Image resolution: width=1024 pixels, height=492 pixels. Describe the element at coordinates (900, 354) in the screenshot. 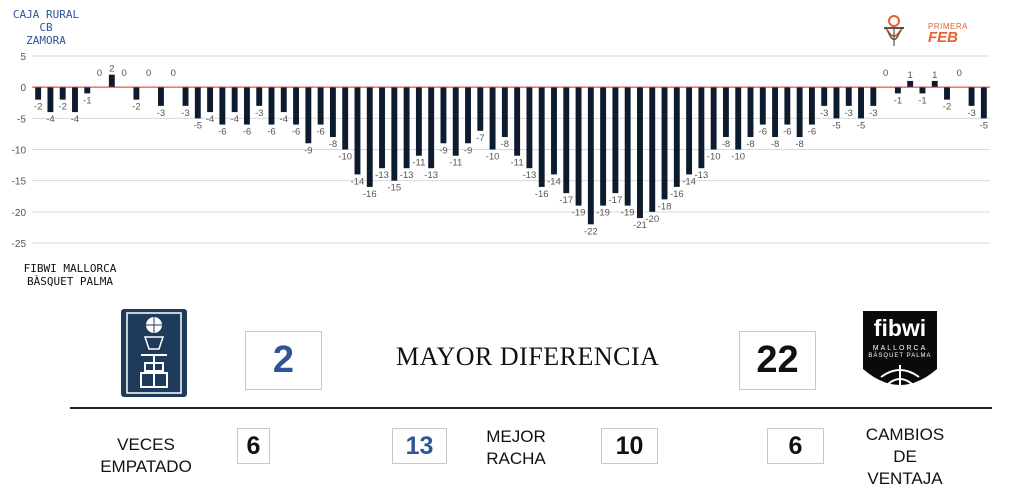

I see `away-team-logo: fibwi MALLORCA BÀSQUET PALMA` at that location.